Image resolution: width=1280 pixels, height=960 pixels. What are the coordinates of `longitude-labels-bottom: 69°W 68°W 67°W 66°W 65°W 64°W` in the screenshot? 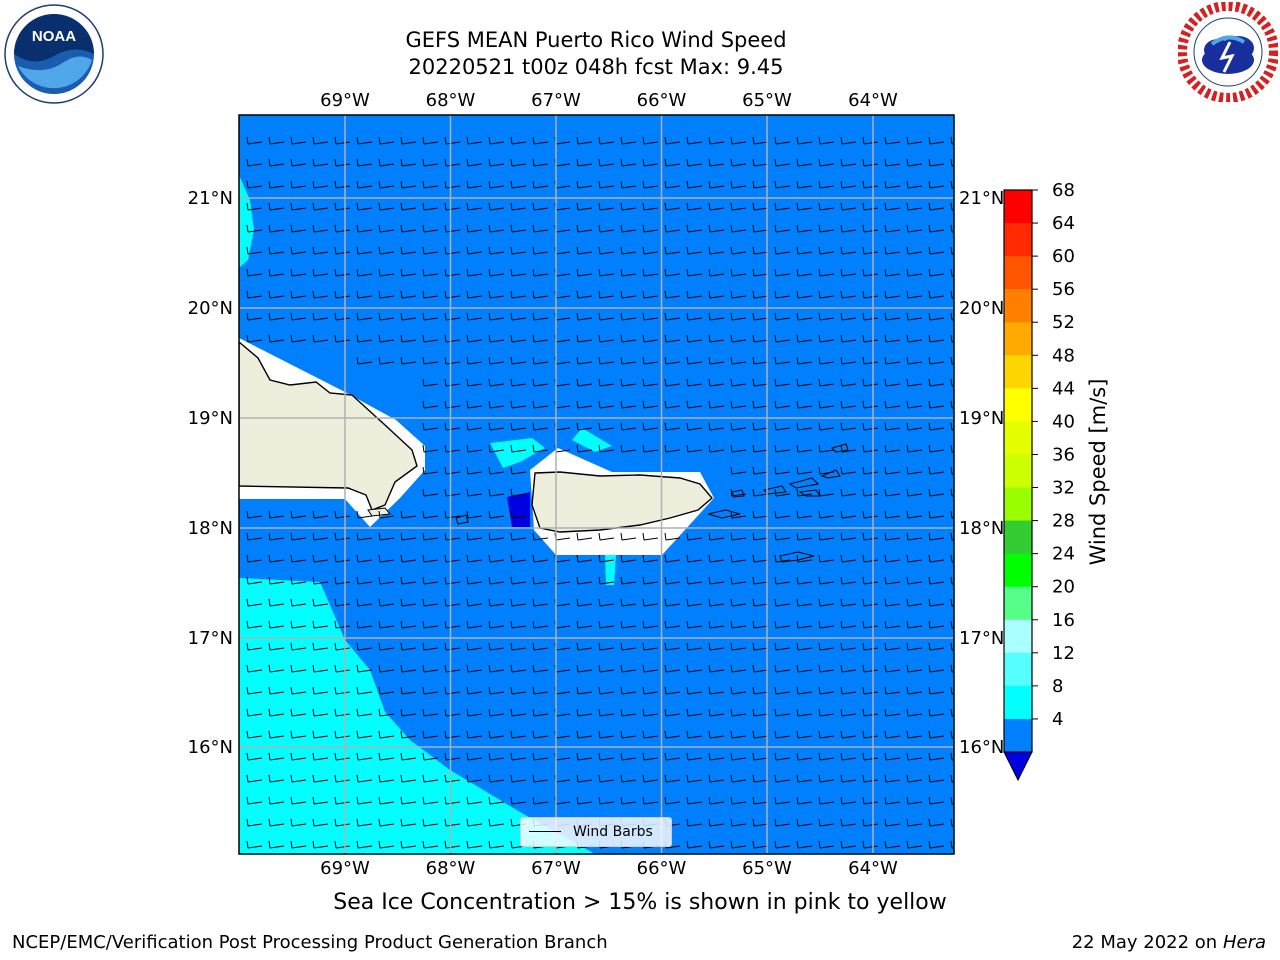 It's located at (609, 868).